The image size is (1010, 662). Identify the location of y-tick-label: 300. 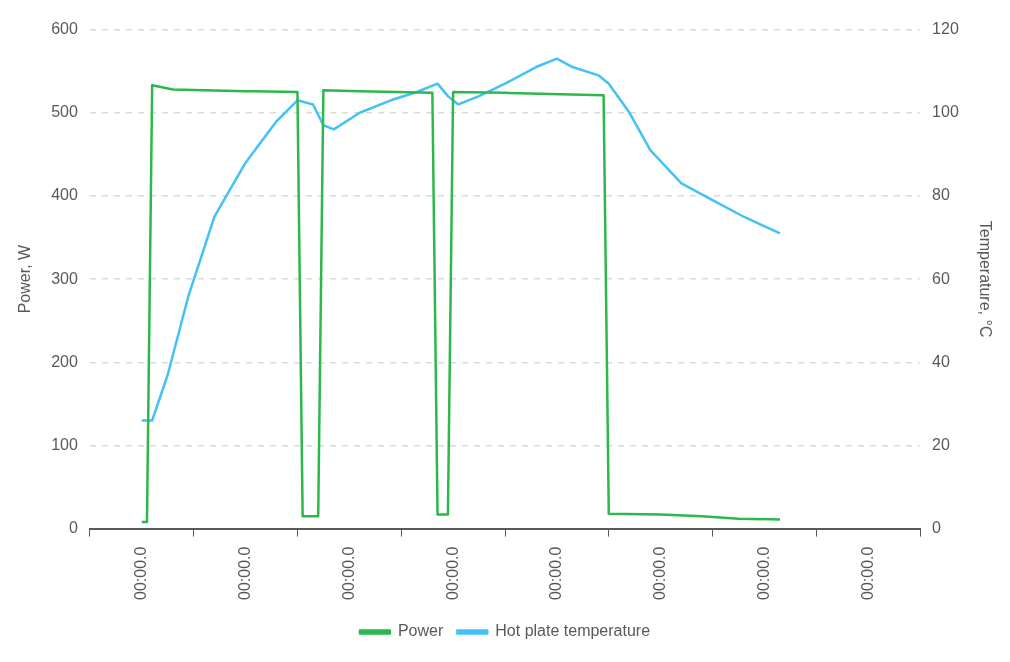
(64, 278).